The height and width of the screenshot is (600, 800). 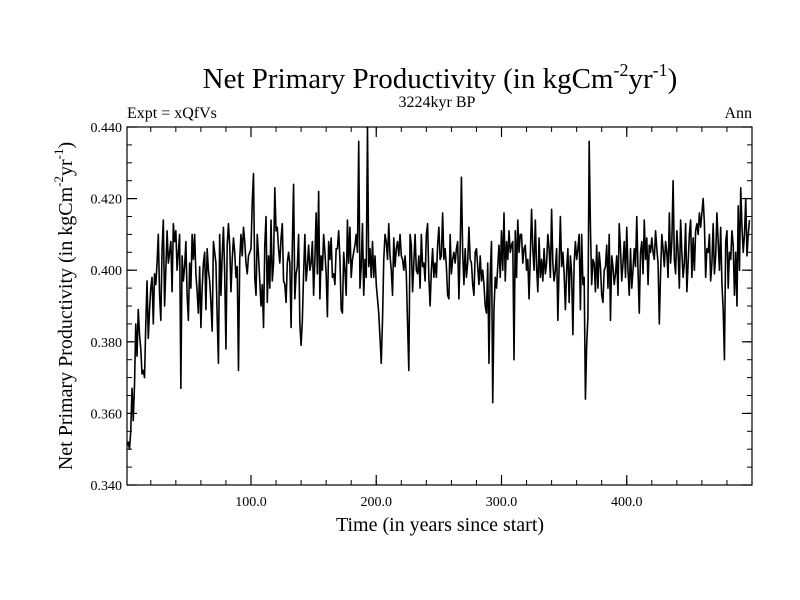 I want to click on y-axis-label: Net Primary Productivity (in kgCm-2yr-1), so click(x=64, y=306).